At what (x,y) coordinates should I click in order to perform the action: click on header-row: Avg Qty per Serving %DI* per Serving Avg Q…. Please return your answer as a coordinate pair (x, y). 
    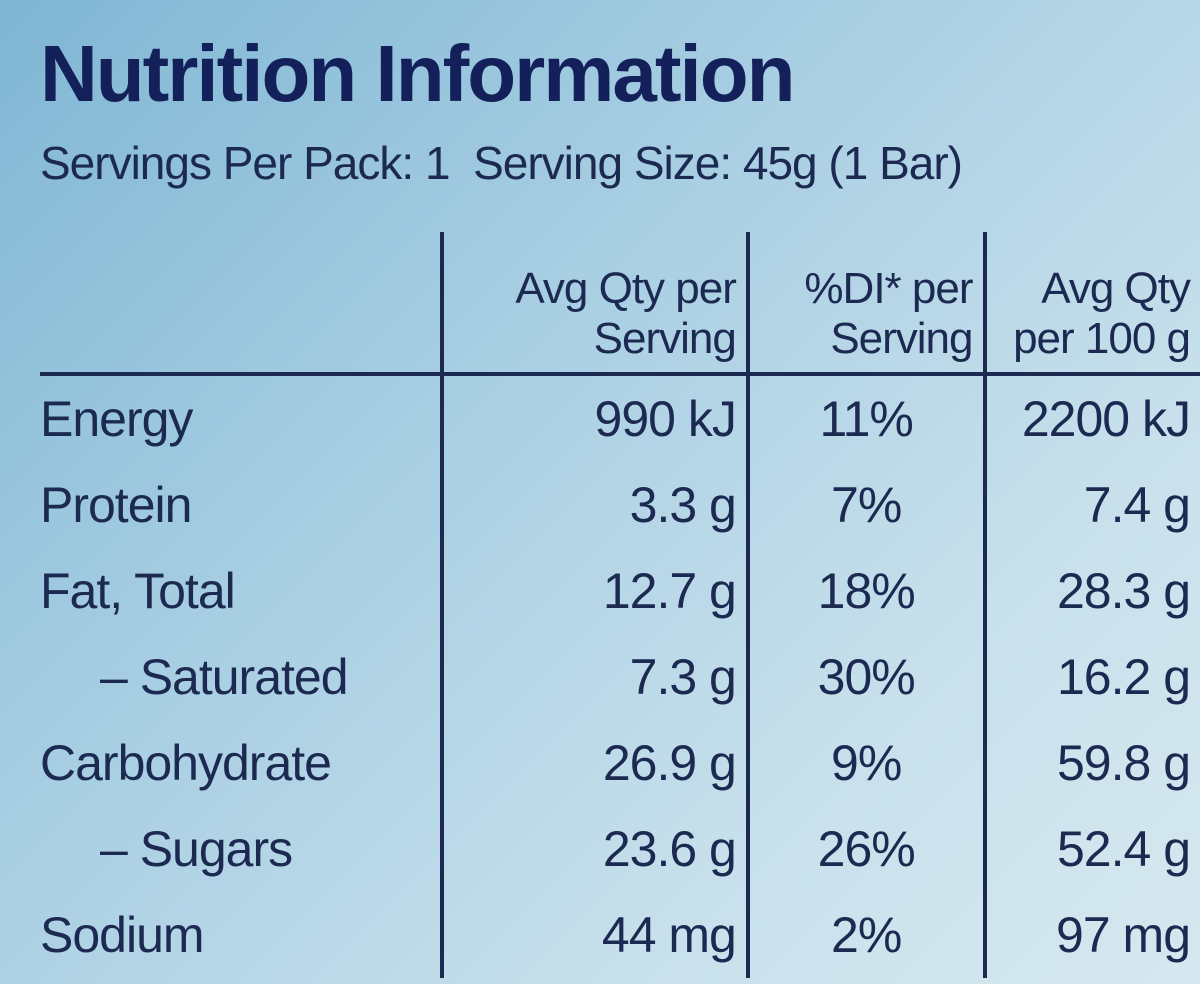
    Looking at the image, I should click on (620, 304).